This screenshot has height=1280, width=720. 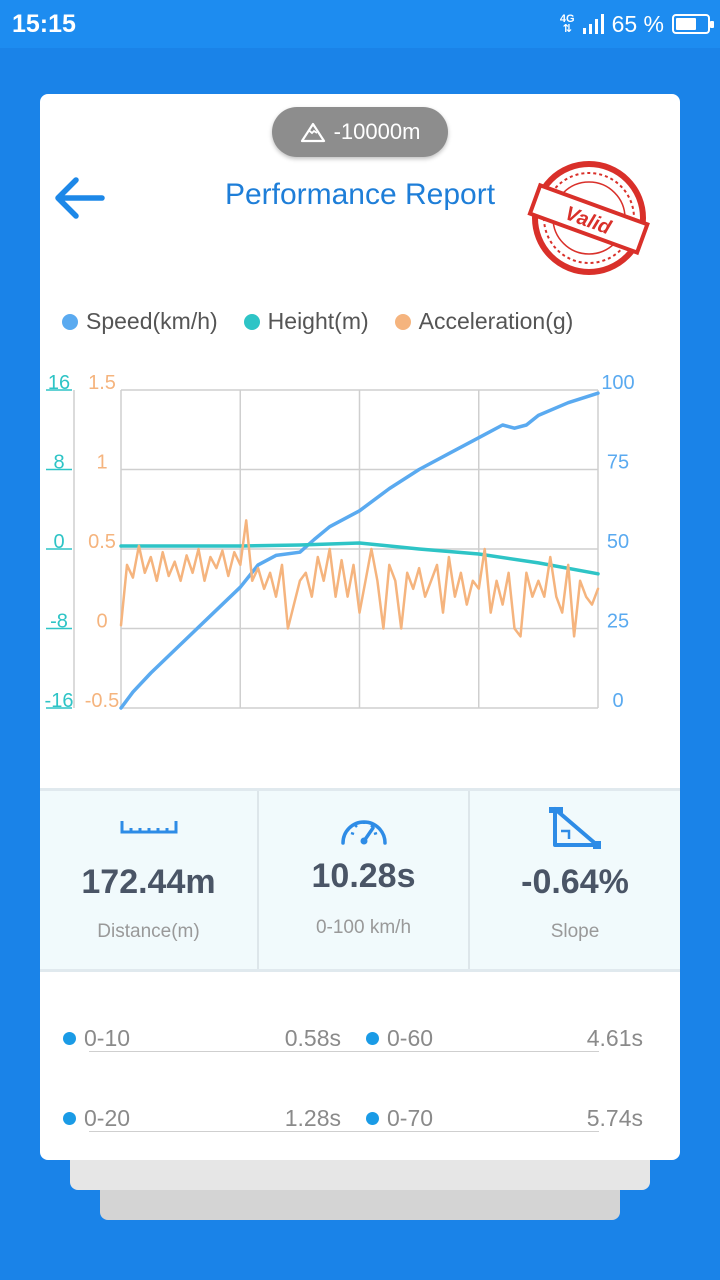 What do you see at coordinates (44, 24) in the screenshot?
I see `status-time: 15:15` at bounding box center [44, 24].